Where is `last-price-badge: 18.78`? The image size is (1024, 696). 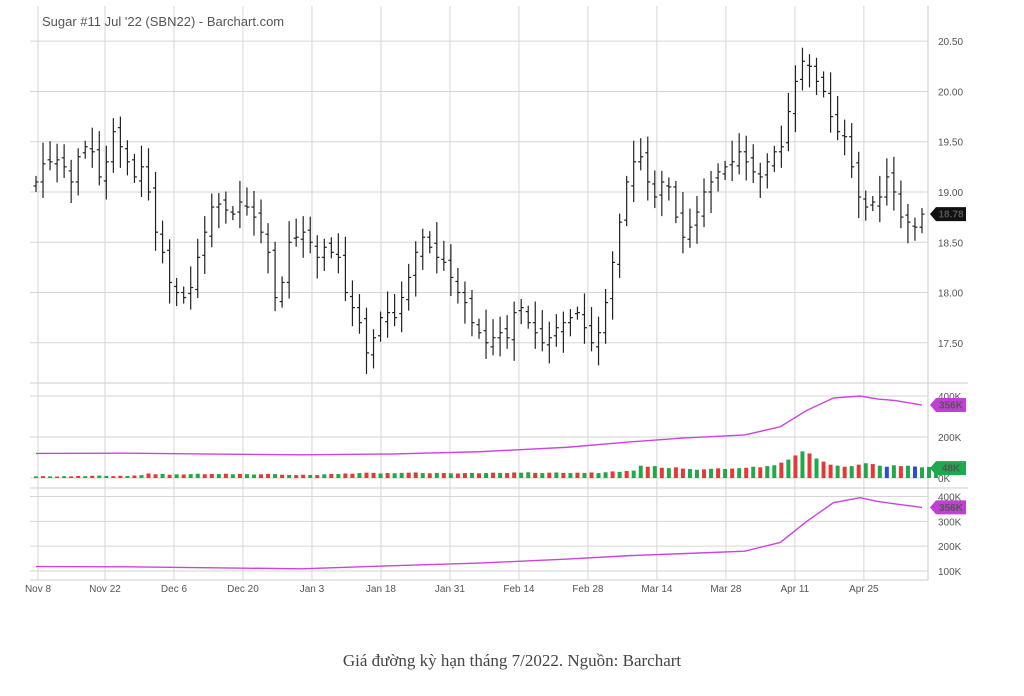
last-price-badge: 18.78 is located at coordinates (948, 214).